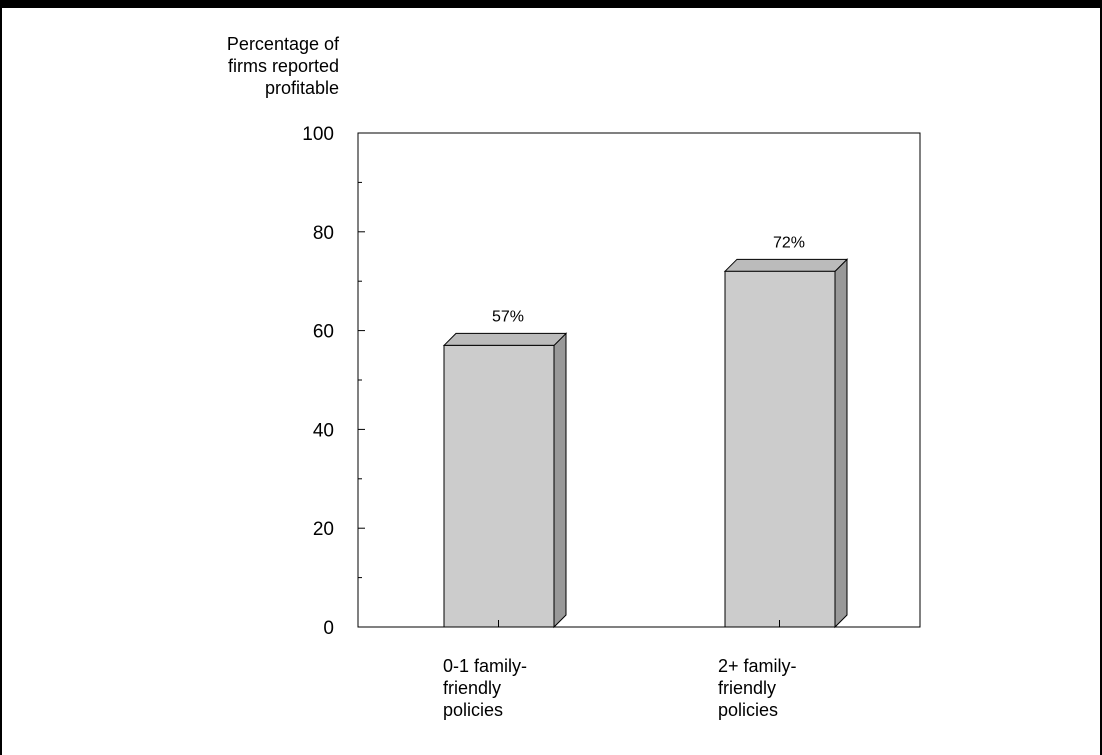 This screenshot has width=1102, height=755. I want to click on x-category-label-0-line-3: policies, so click(473, 710).